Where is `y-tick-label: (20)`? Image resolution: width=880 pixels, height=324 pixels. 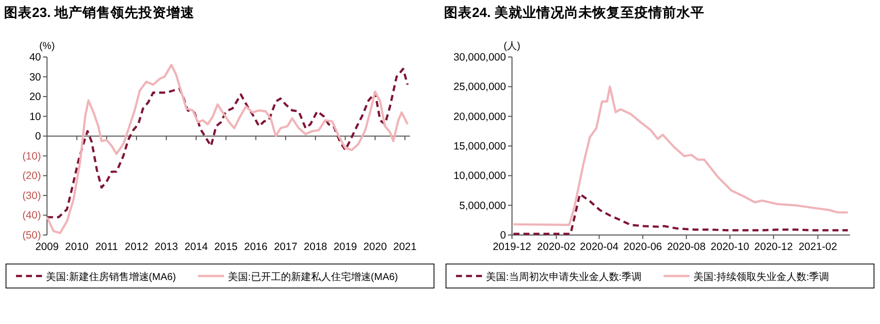 y-tick-label: (20) is located at coordinates (31, 176).